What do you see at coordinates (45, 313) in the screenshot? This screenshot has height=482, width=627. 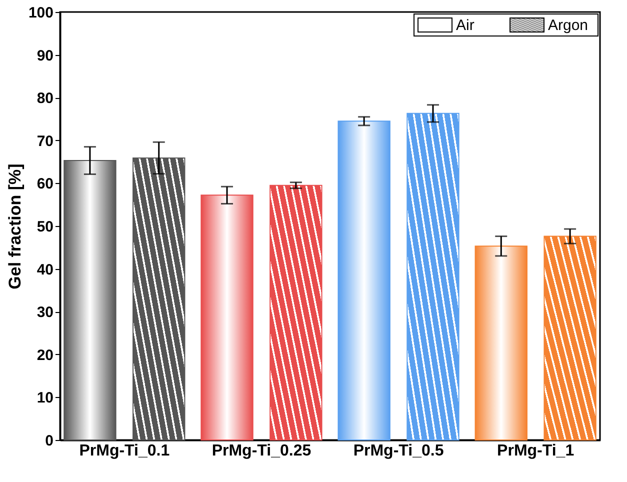 I see `y-tick-label: 30` at bounding box center [45, 313].